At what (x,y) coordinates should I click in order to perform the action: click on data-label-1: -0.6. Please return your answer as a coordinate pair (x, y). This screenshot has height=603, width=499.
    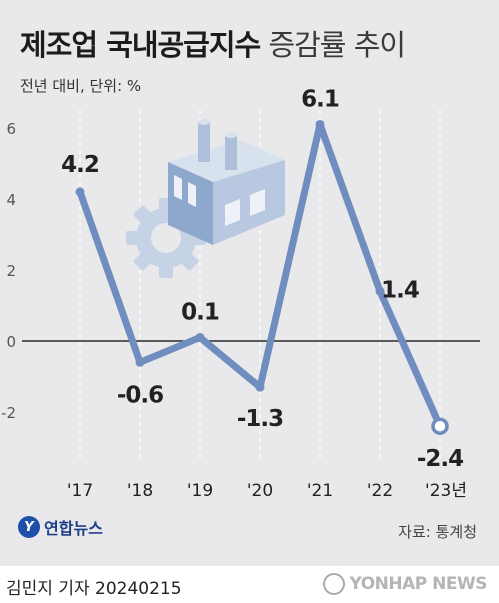
    Looking at the image, I should click on (140, 395).